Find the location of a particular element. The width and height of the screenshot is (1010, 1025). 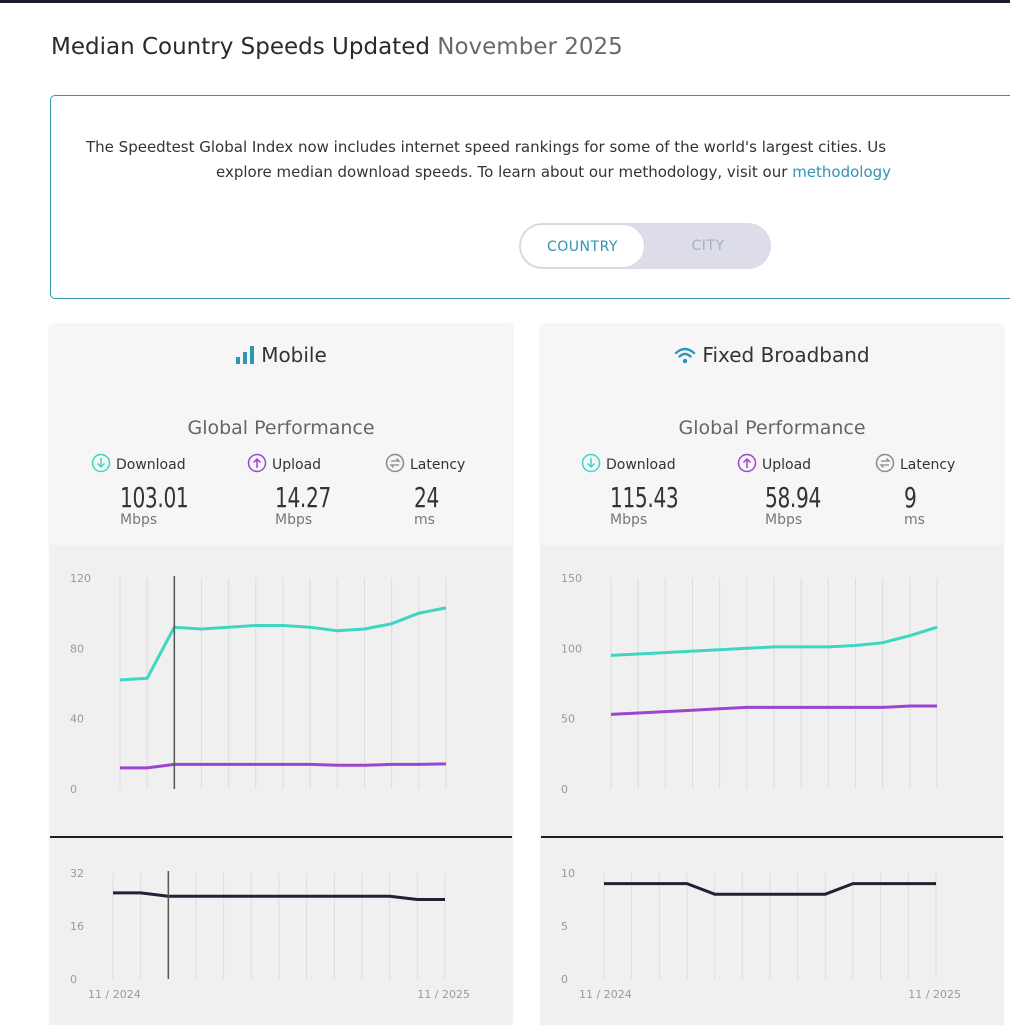

fixed-download-value: 115.43 is located at coordinates (644, 497).